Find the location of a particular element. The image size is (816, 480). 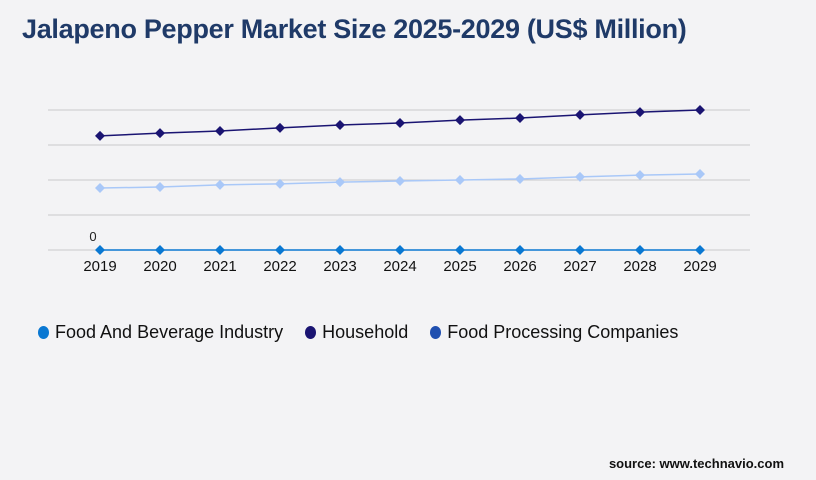

x-tick-label: 2026 is located at coordinates (519, 266).